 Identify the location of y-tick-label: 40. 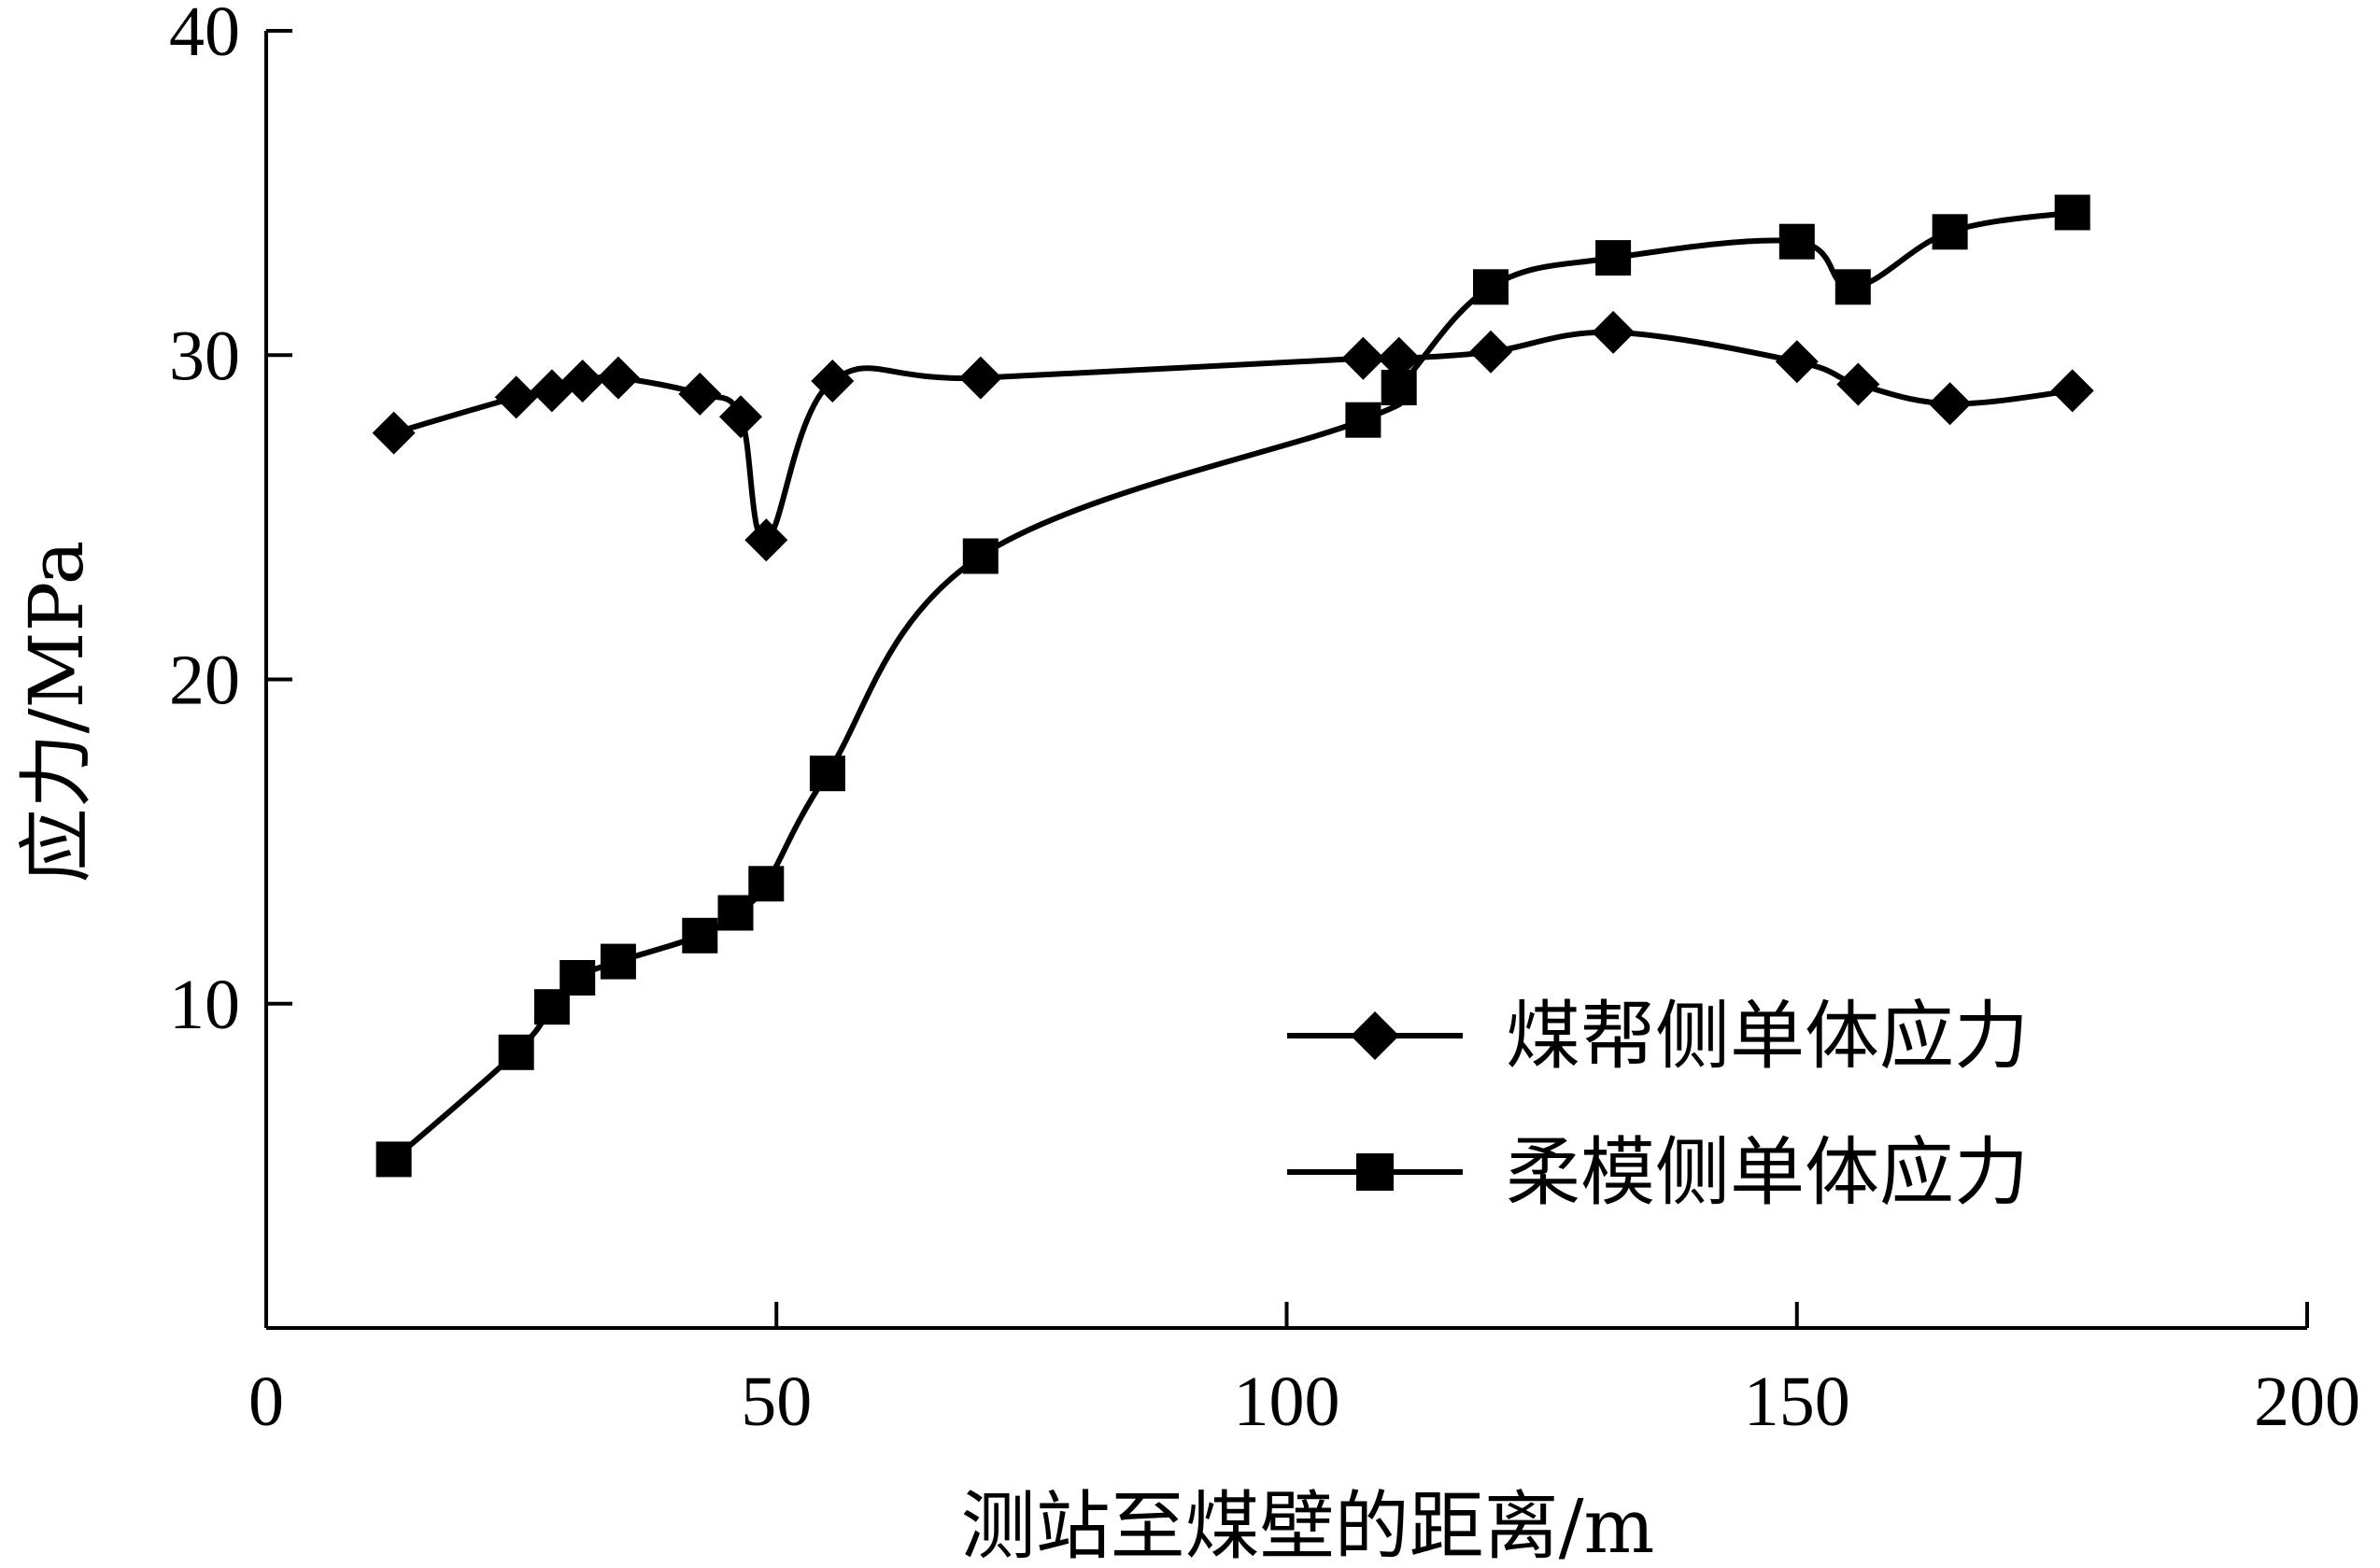
(204, 35).